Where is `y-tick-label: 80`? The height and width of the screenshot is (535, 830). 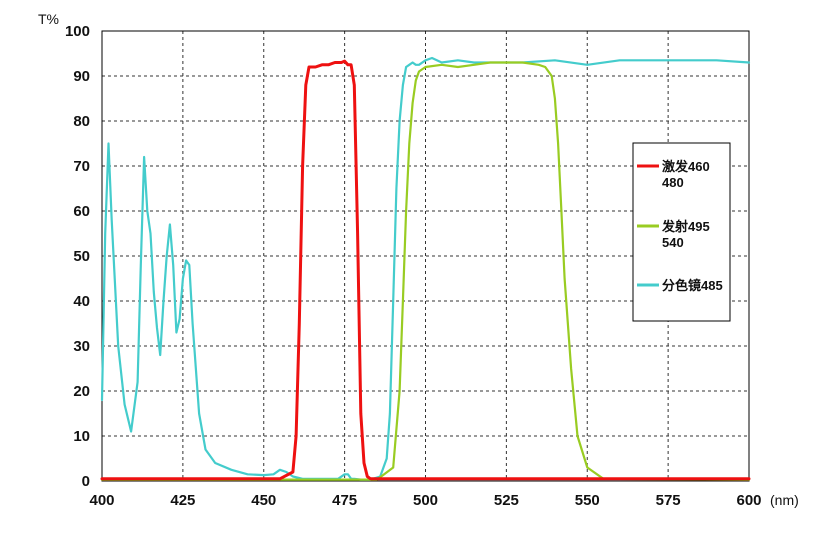 y-tick-label: 80 is located at coordinates (81, 121).